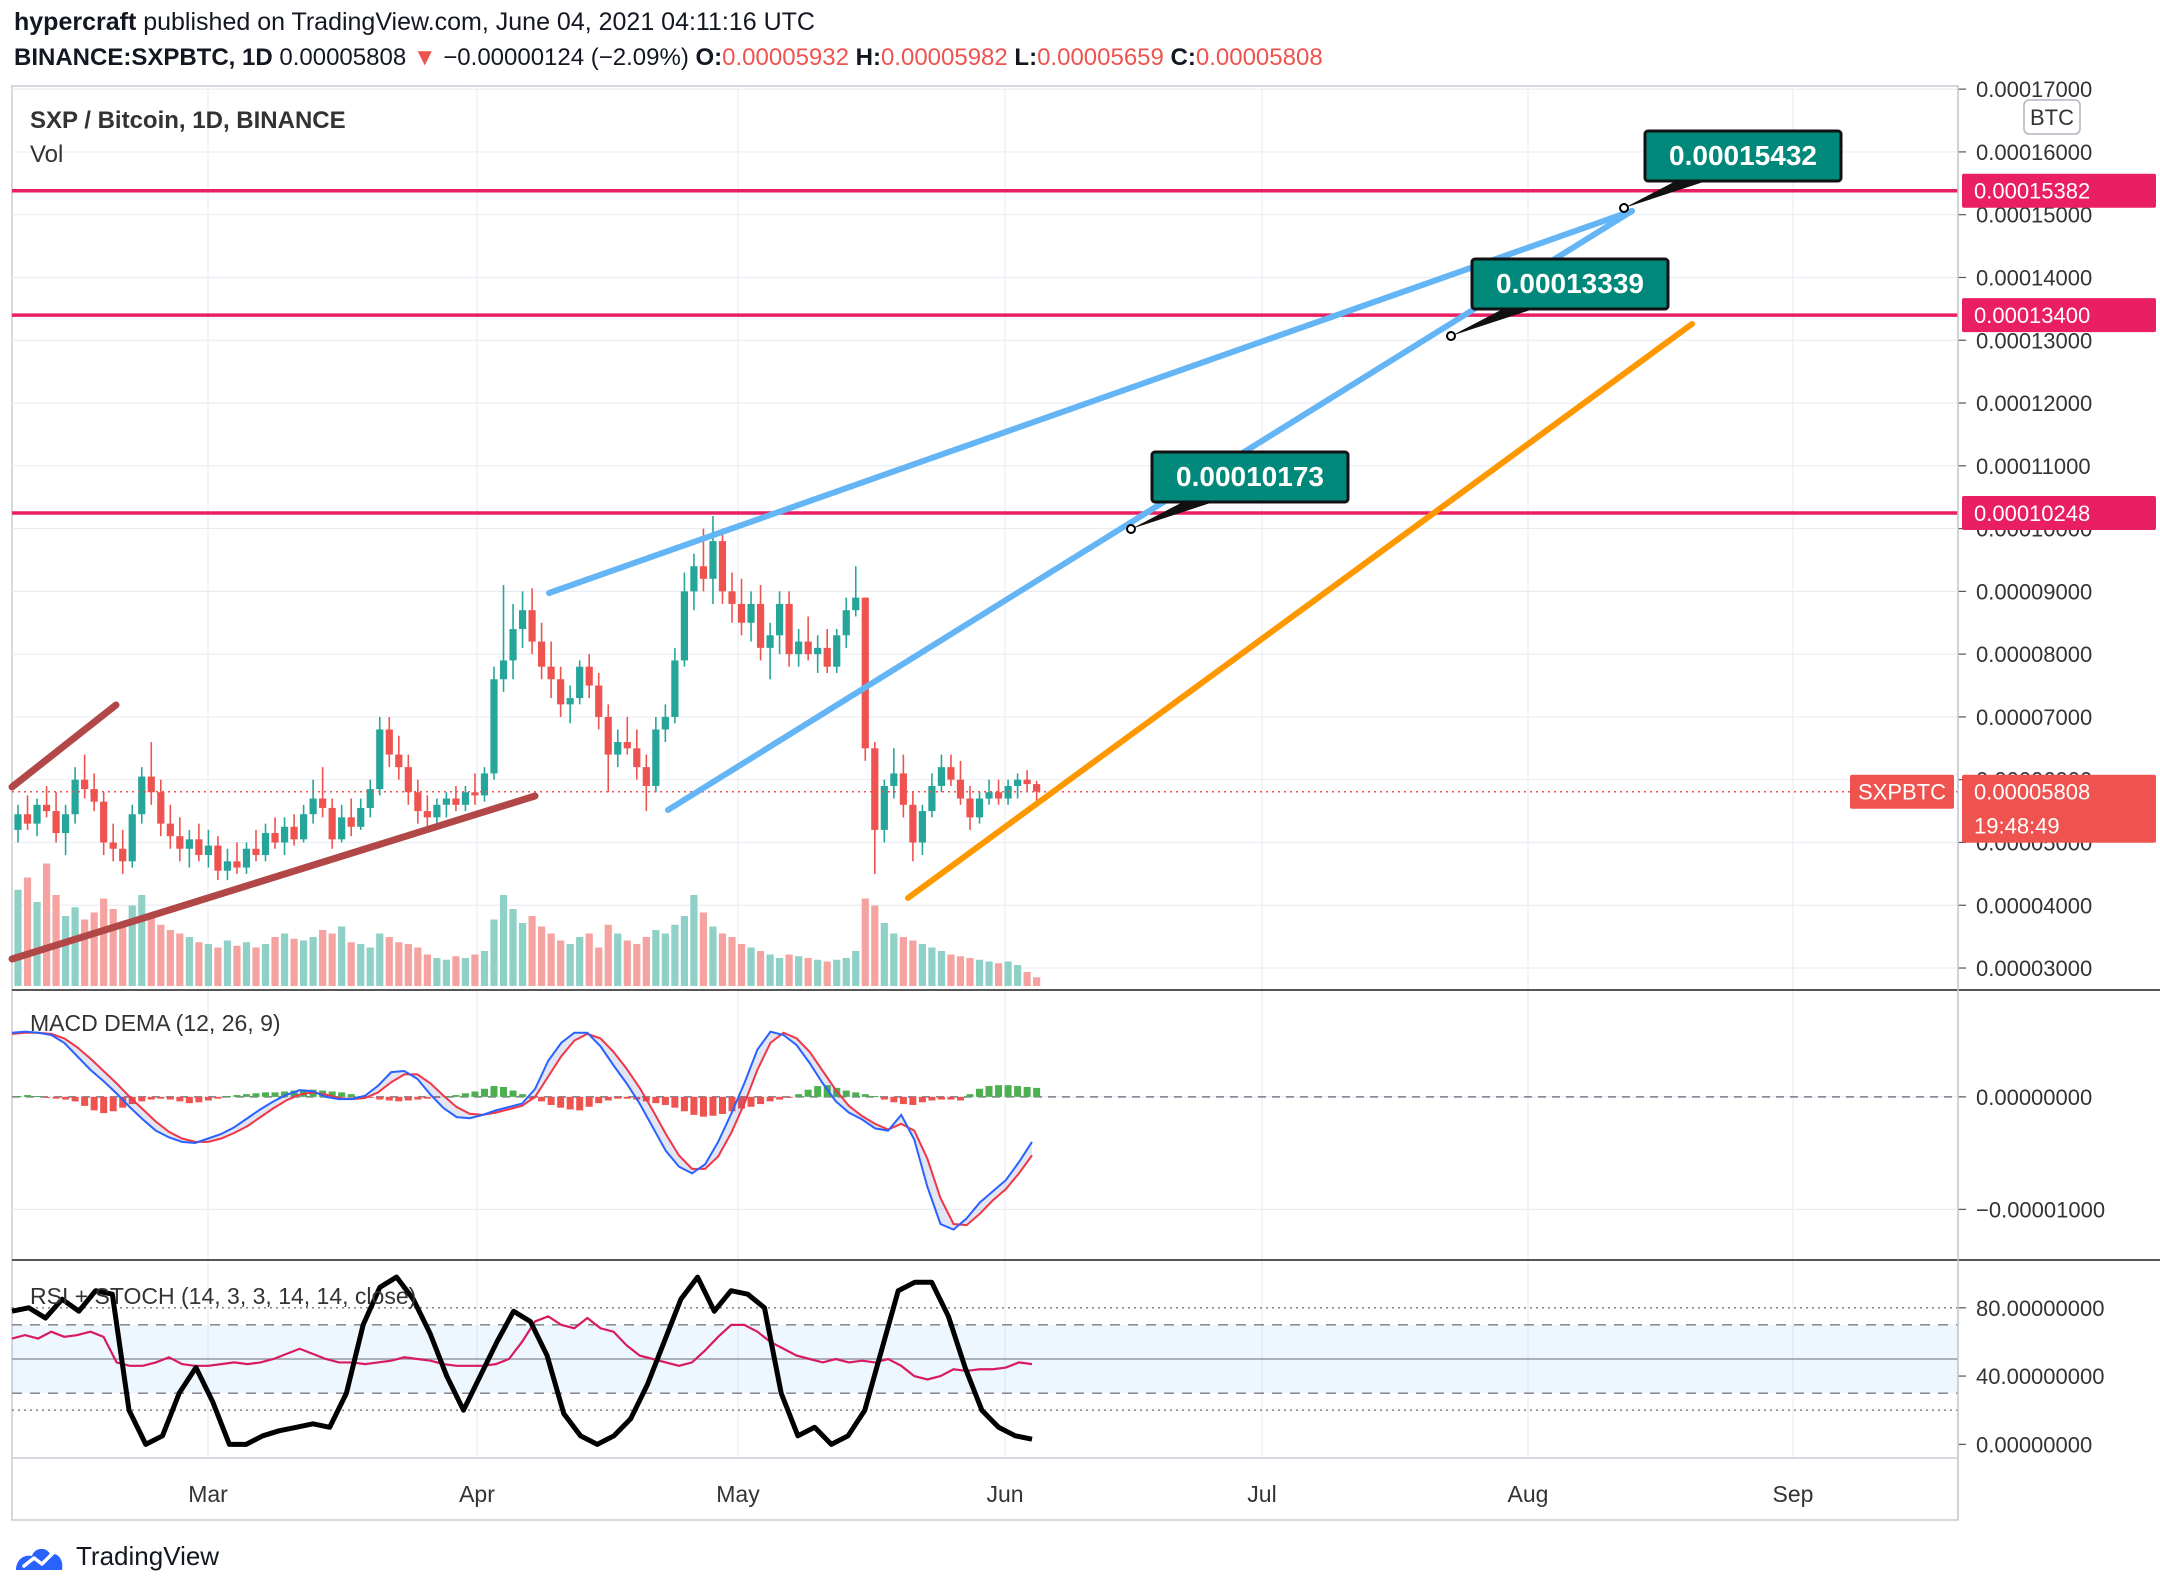 Image resolution: width=2160 pixels, height=1594 pixels. What do you see at coordinates (143, 57) in the screenshot?
I see `symbol-label: BINANCE:SXPBTC, 1D` at bounding box center [143, 57].